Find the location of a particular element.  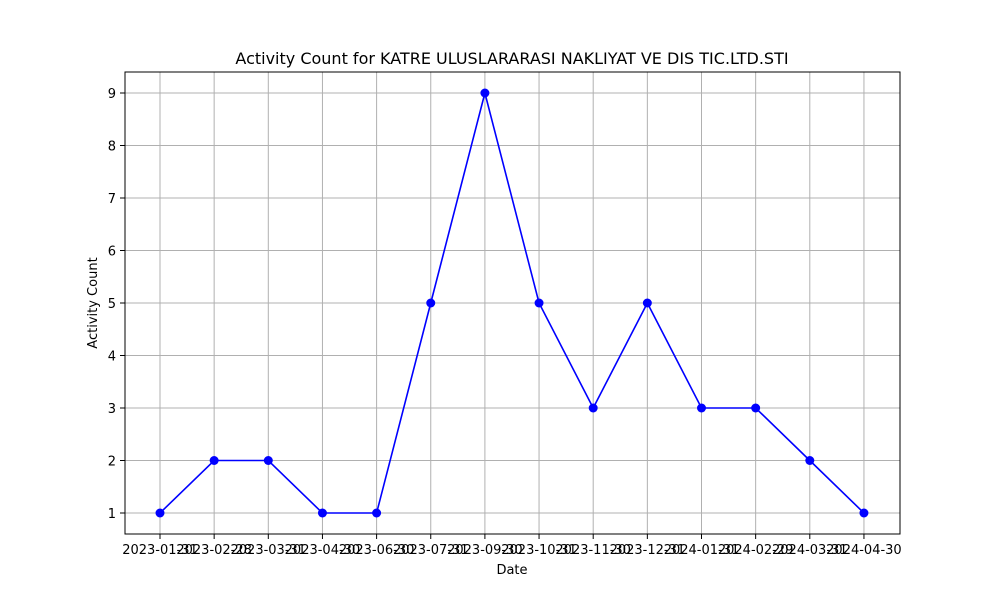

x-tick-label: 2023-06-30 is located at coordinates (377, 550).